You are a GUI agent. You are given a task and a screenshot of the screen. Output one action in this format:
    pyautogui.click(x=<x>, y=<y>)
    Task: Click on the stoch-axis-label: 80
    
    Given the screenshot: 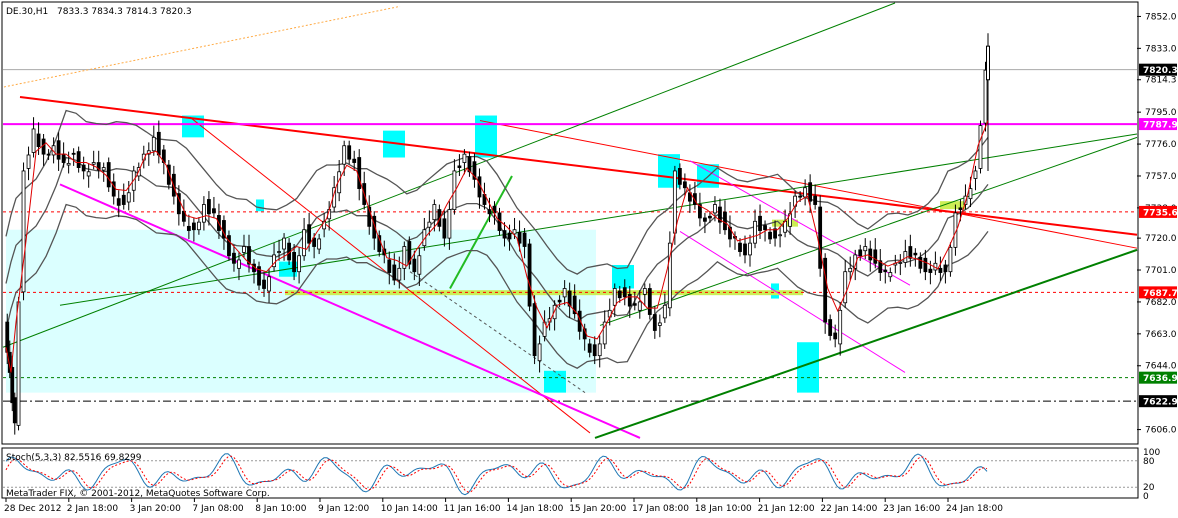 What is the action you would take?
    pyautogui.click(x=1149, y=462)
    